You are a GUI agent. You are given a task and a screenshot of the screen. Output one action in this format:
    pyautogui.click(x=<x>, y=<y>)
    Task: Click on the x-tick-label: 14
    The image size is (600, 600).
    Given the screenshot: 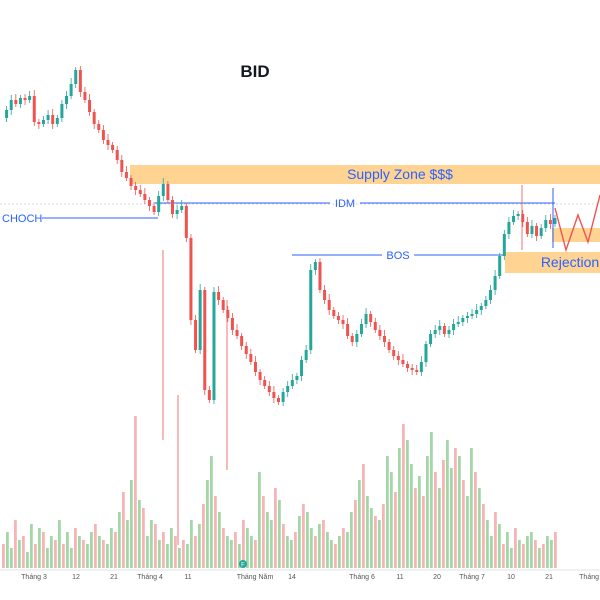 What is the action you would take?
    pyautogui.click(x=292, y=577)
    